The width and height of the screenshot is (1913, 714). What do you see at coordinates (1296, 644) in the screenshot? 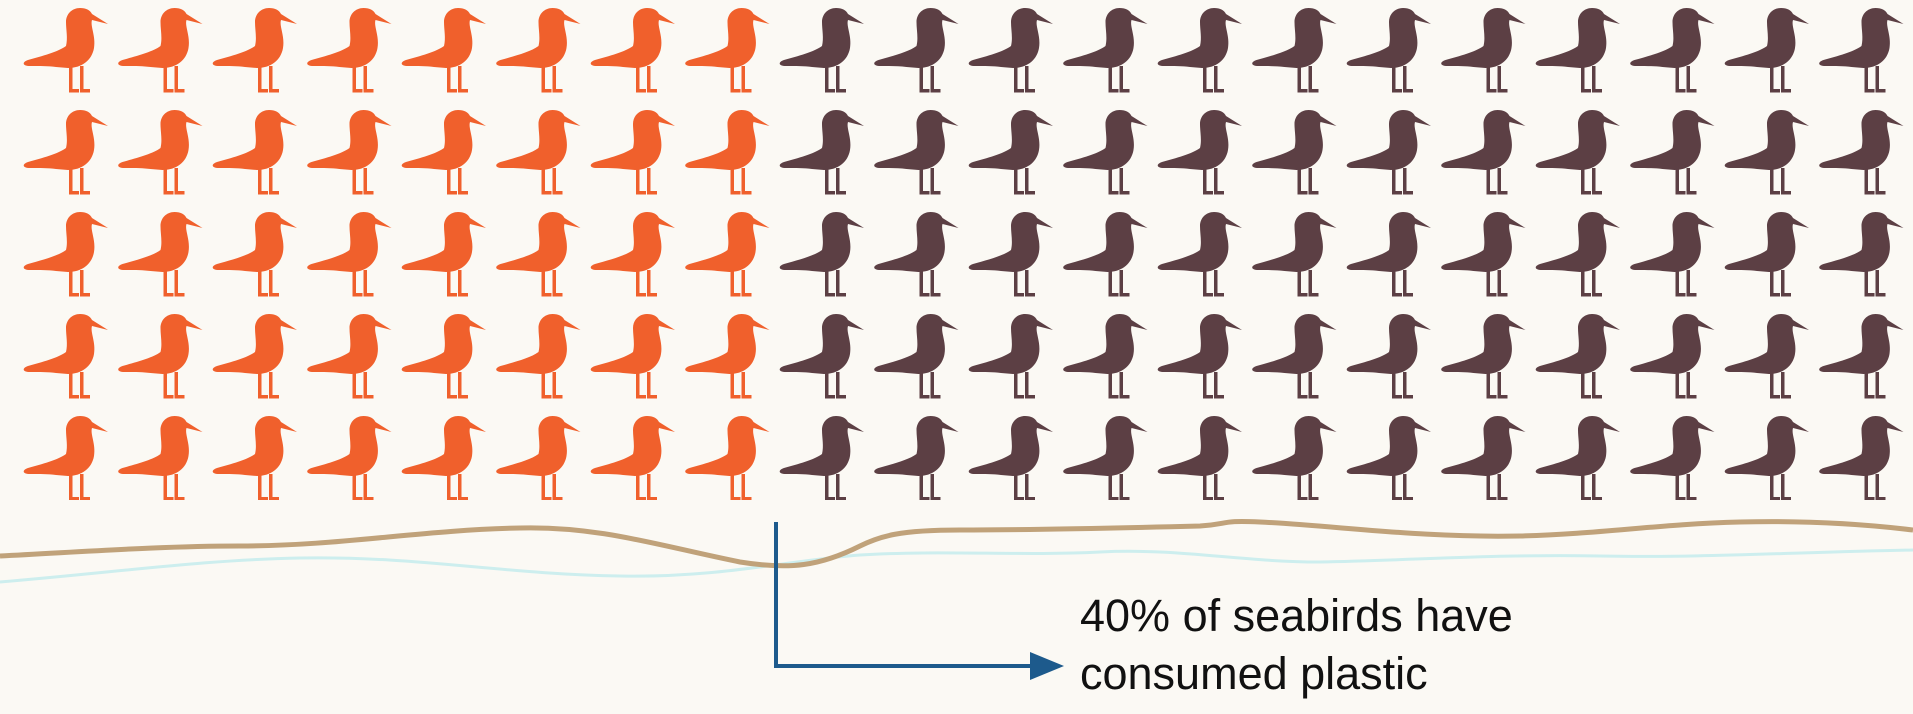
I see `annotation-text: 40% of seabirds have consumed plastic` at bounding box center [1296, 644].